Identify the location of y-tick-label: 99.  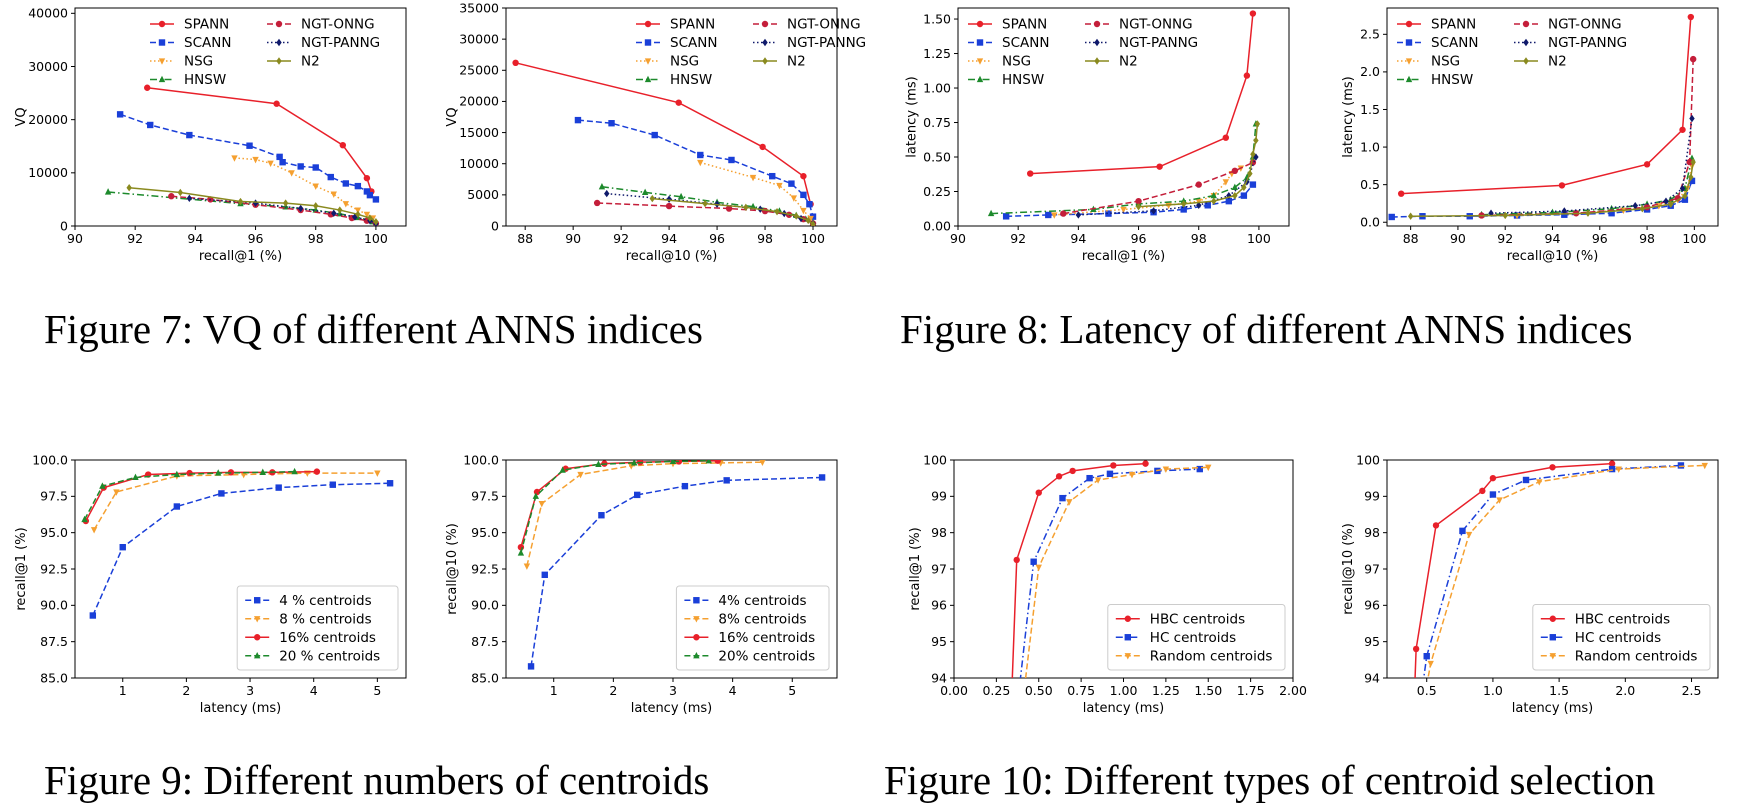
(1372, 496).